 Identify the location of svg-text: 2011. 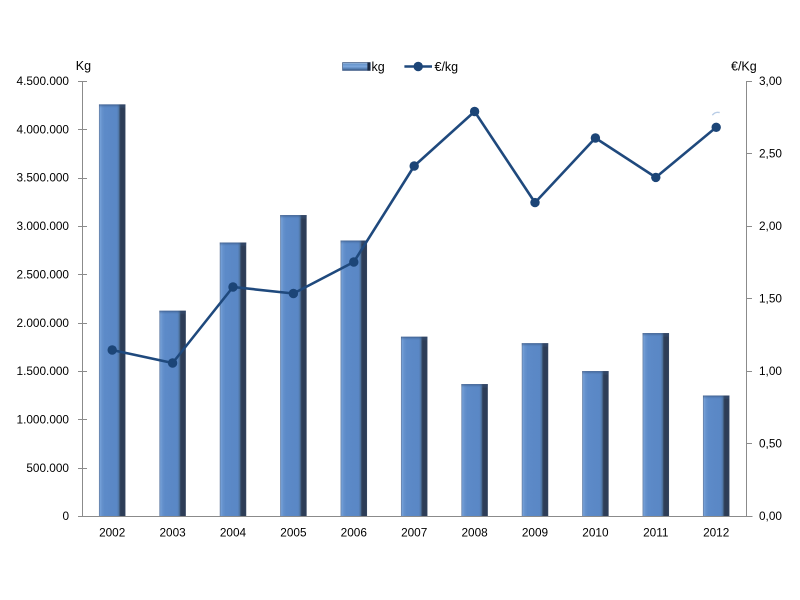
(655, 533).